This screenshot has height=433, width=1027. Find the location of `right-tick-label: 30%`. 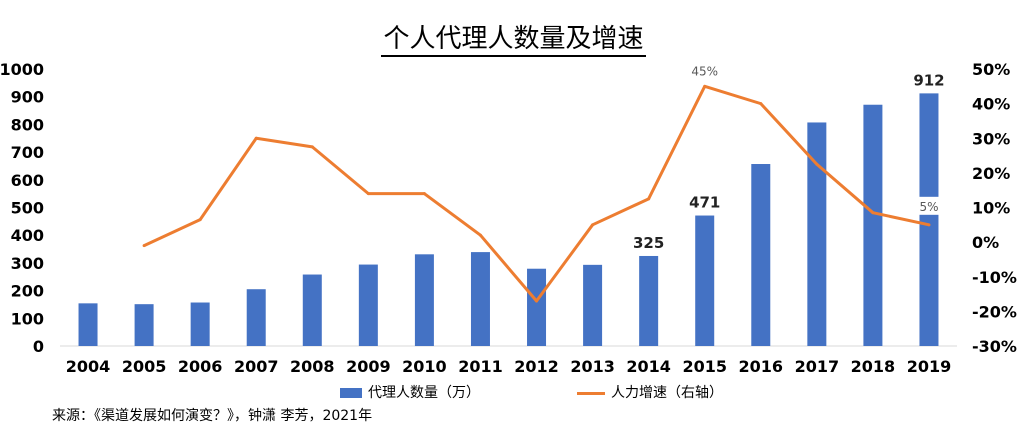

right-tick-label: 30% is located at coordinates (991, 138).